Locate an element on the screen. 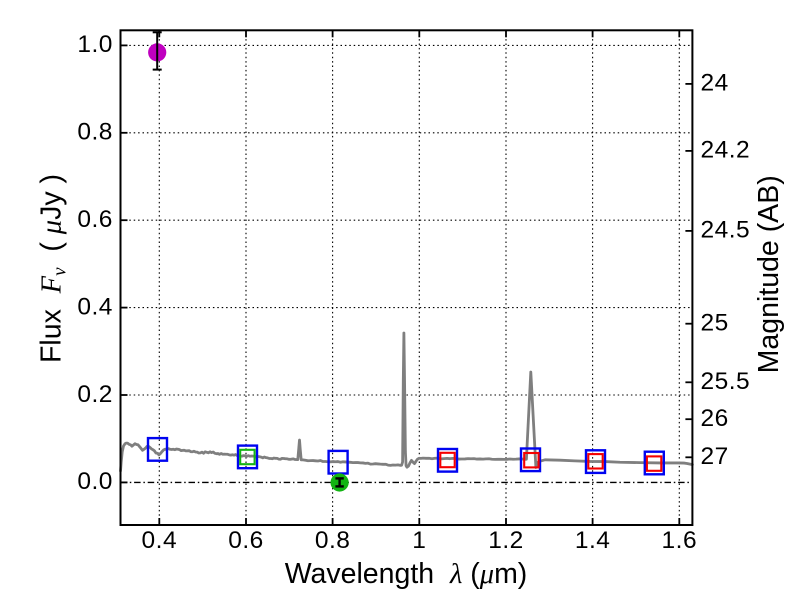  svg-text: 25 is located at coordinates (715, 323).